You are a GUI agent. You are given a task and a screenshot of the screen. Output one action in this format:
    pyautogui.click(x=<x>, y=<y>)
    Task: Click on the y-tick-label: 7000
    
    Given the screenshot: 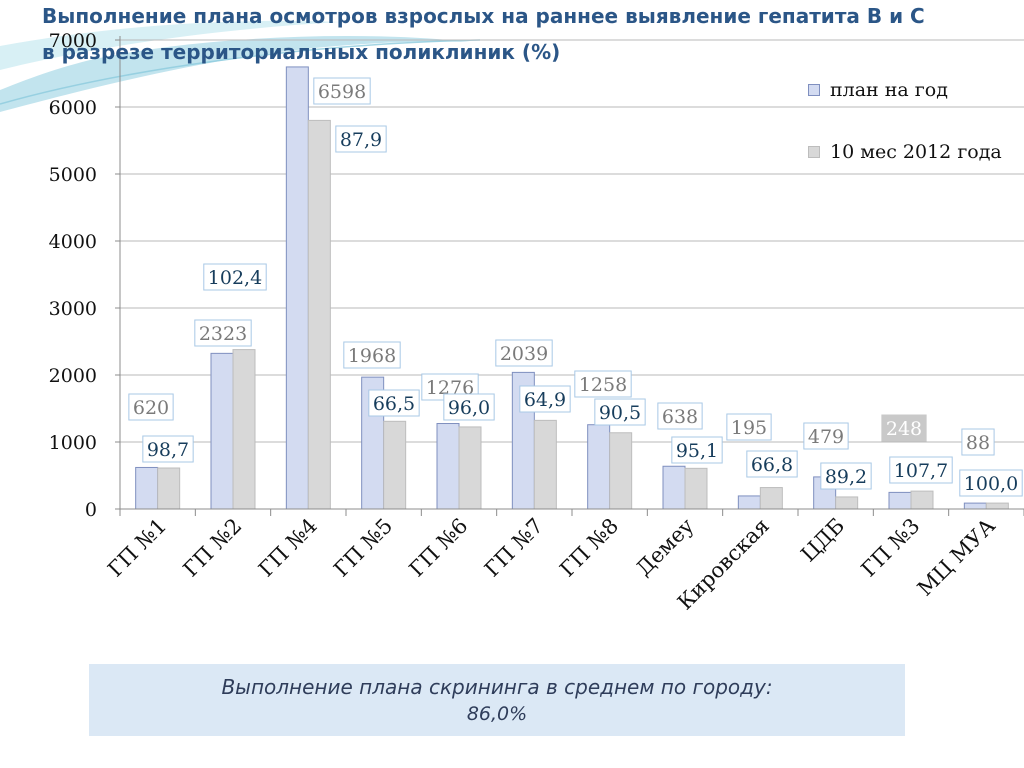 What is the action you would take?
    pyautogui.click(x=73, y=41)
    